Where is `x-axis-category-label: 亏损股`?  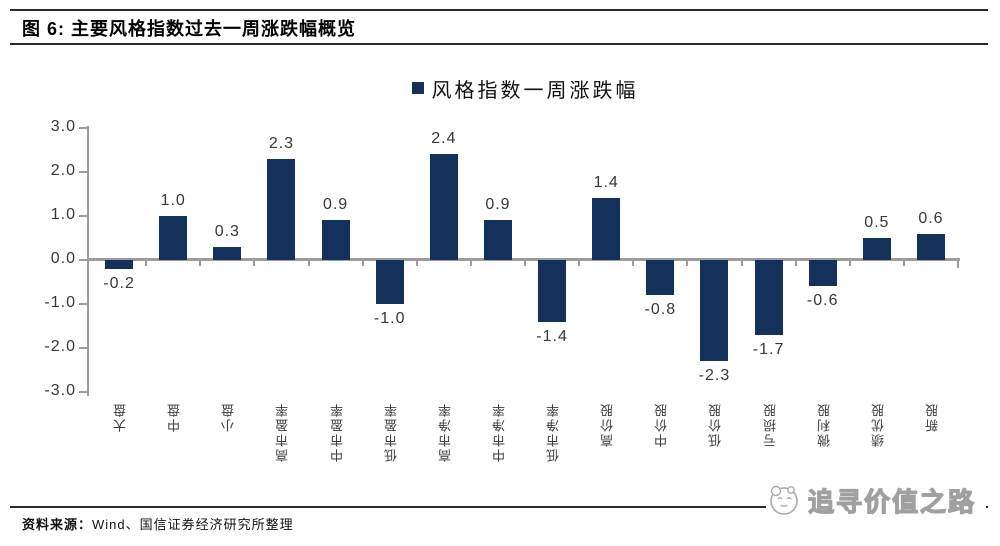
x-axis-category-label: 亏损股 is located at coordinates (770, 424).